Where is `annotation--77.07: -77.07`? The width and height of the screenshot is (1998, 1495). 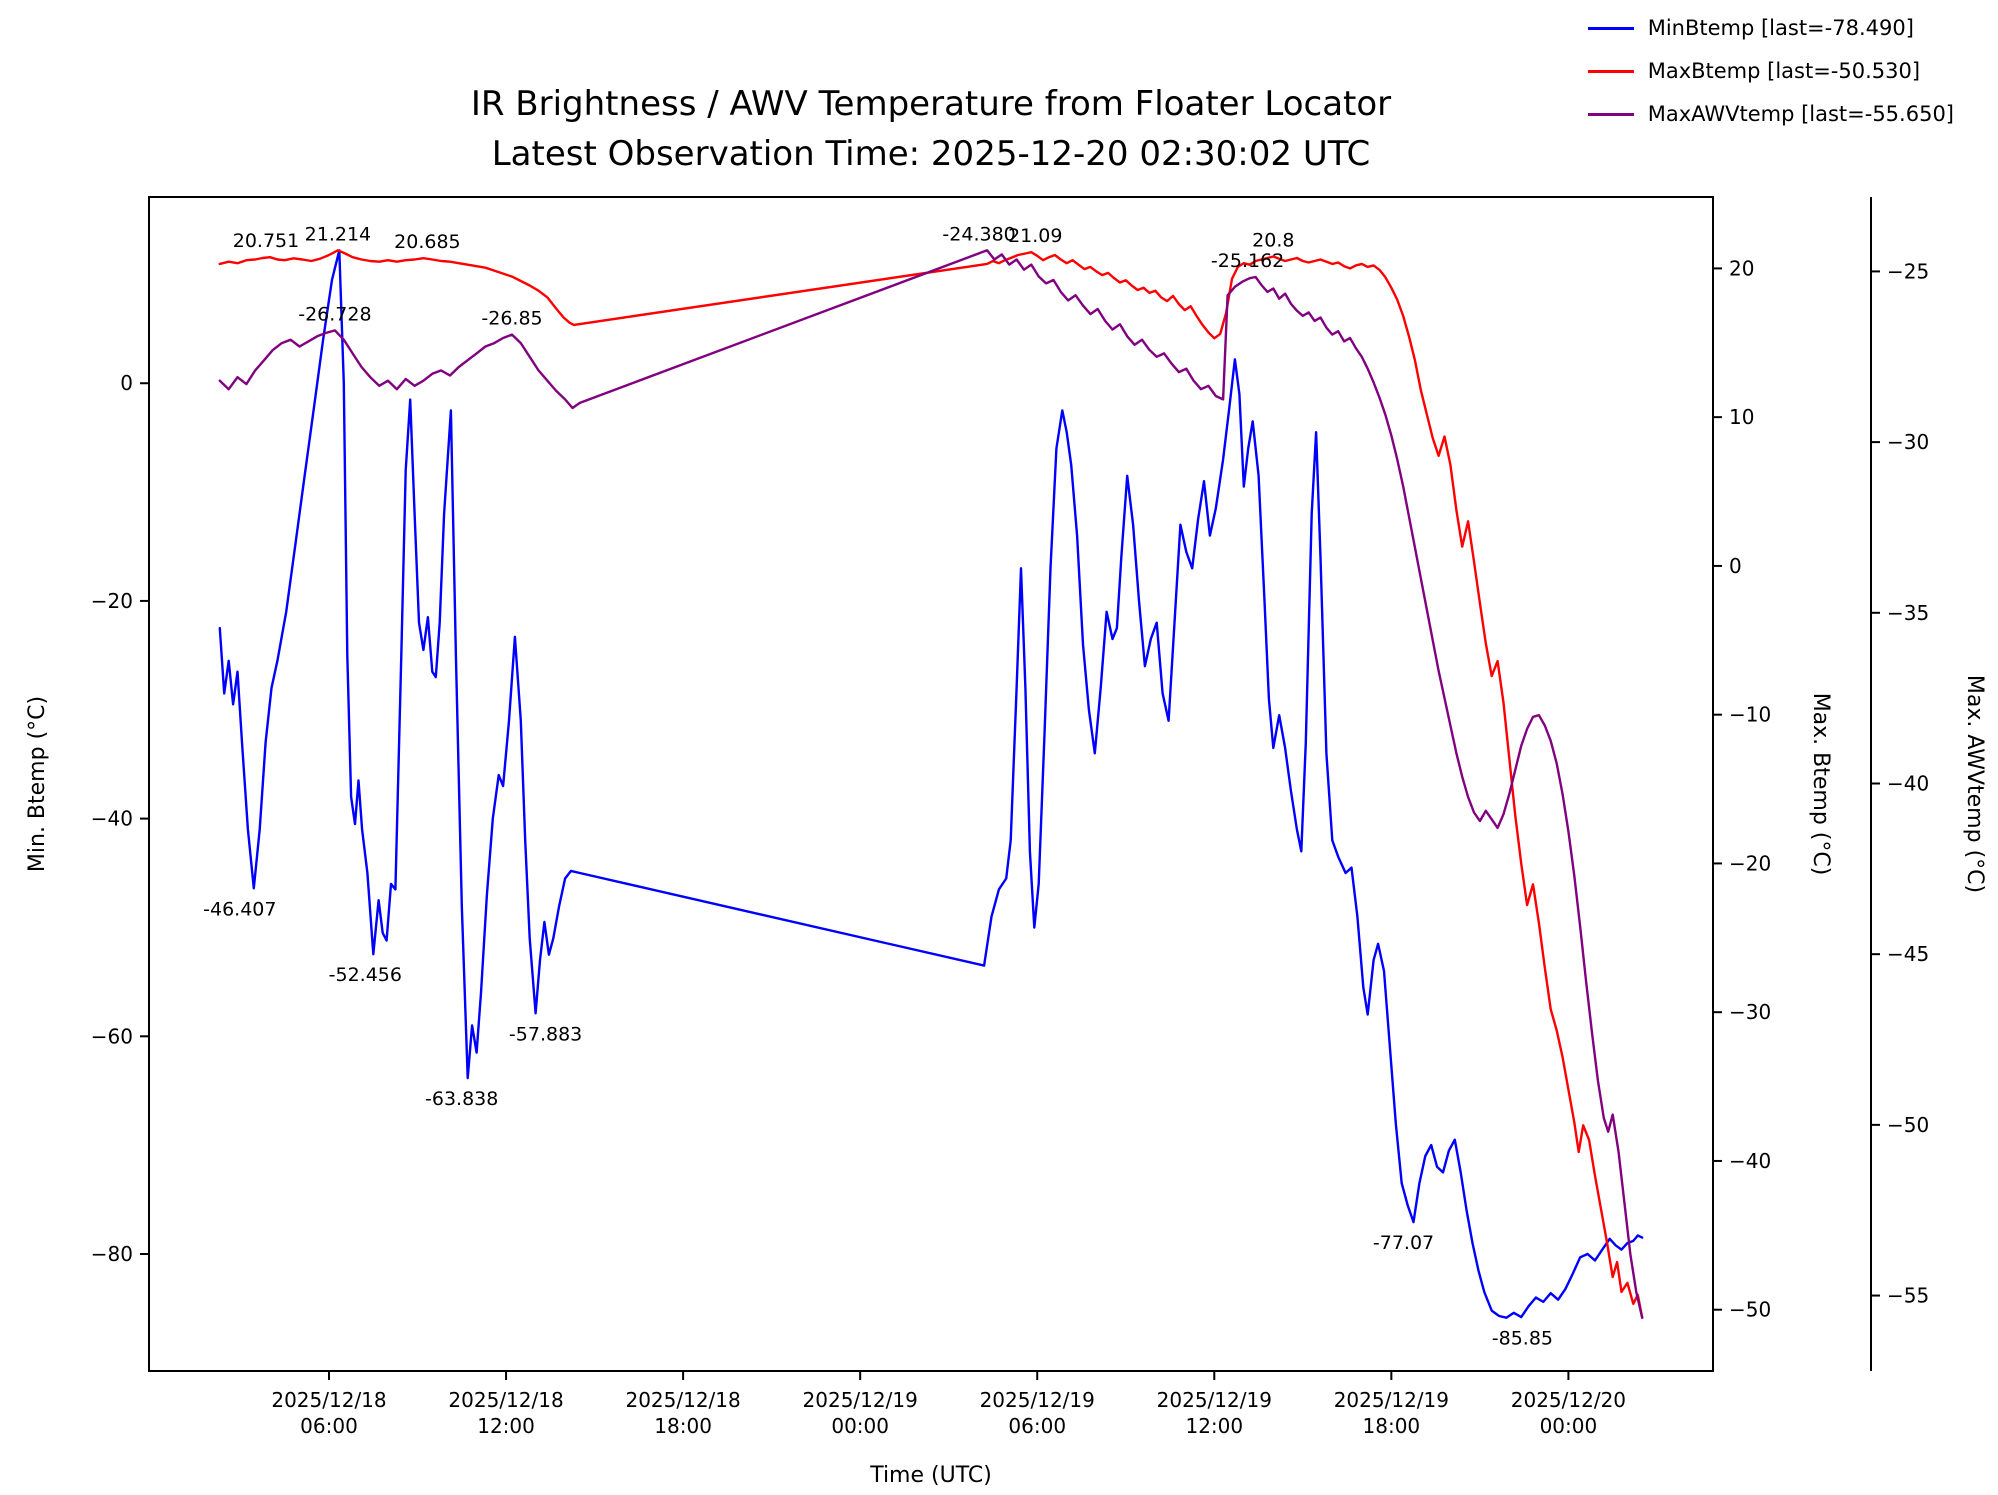
annotation--77.07: -77.07 is located at coordinates (1403, 1243).